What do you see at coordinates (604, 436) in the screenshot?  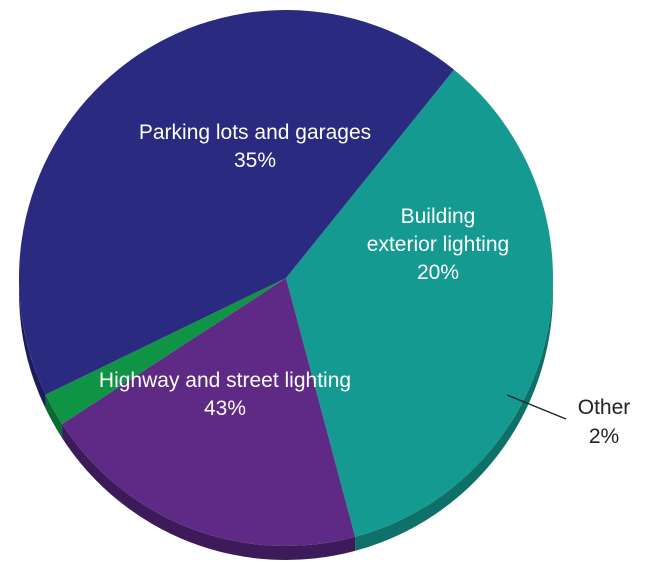 I see `label-other-value: 2%` at bounding box center [604, 436].